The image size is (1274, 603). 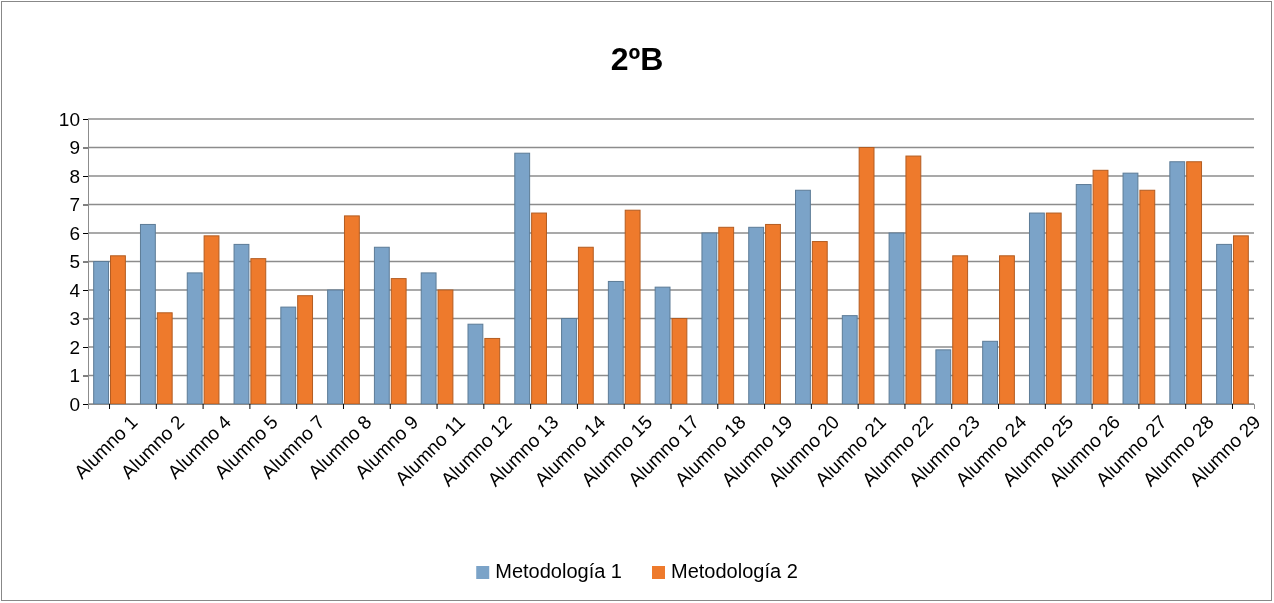 What do you see at coordinates (558, 571) in the screenshot?
I see `legend-label: Metodología 1` at bounding box center [558, 571].